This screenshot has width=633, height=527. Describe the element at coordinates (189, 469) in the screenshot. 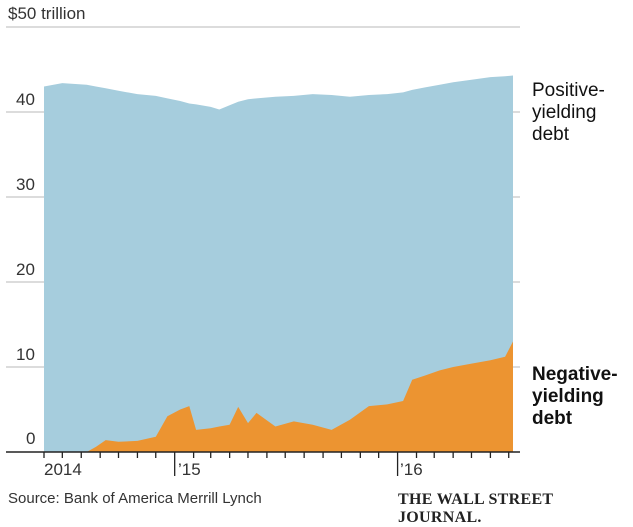

I see `x-tick-label-15: ’15` at that location.